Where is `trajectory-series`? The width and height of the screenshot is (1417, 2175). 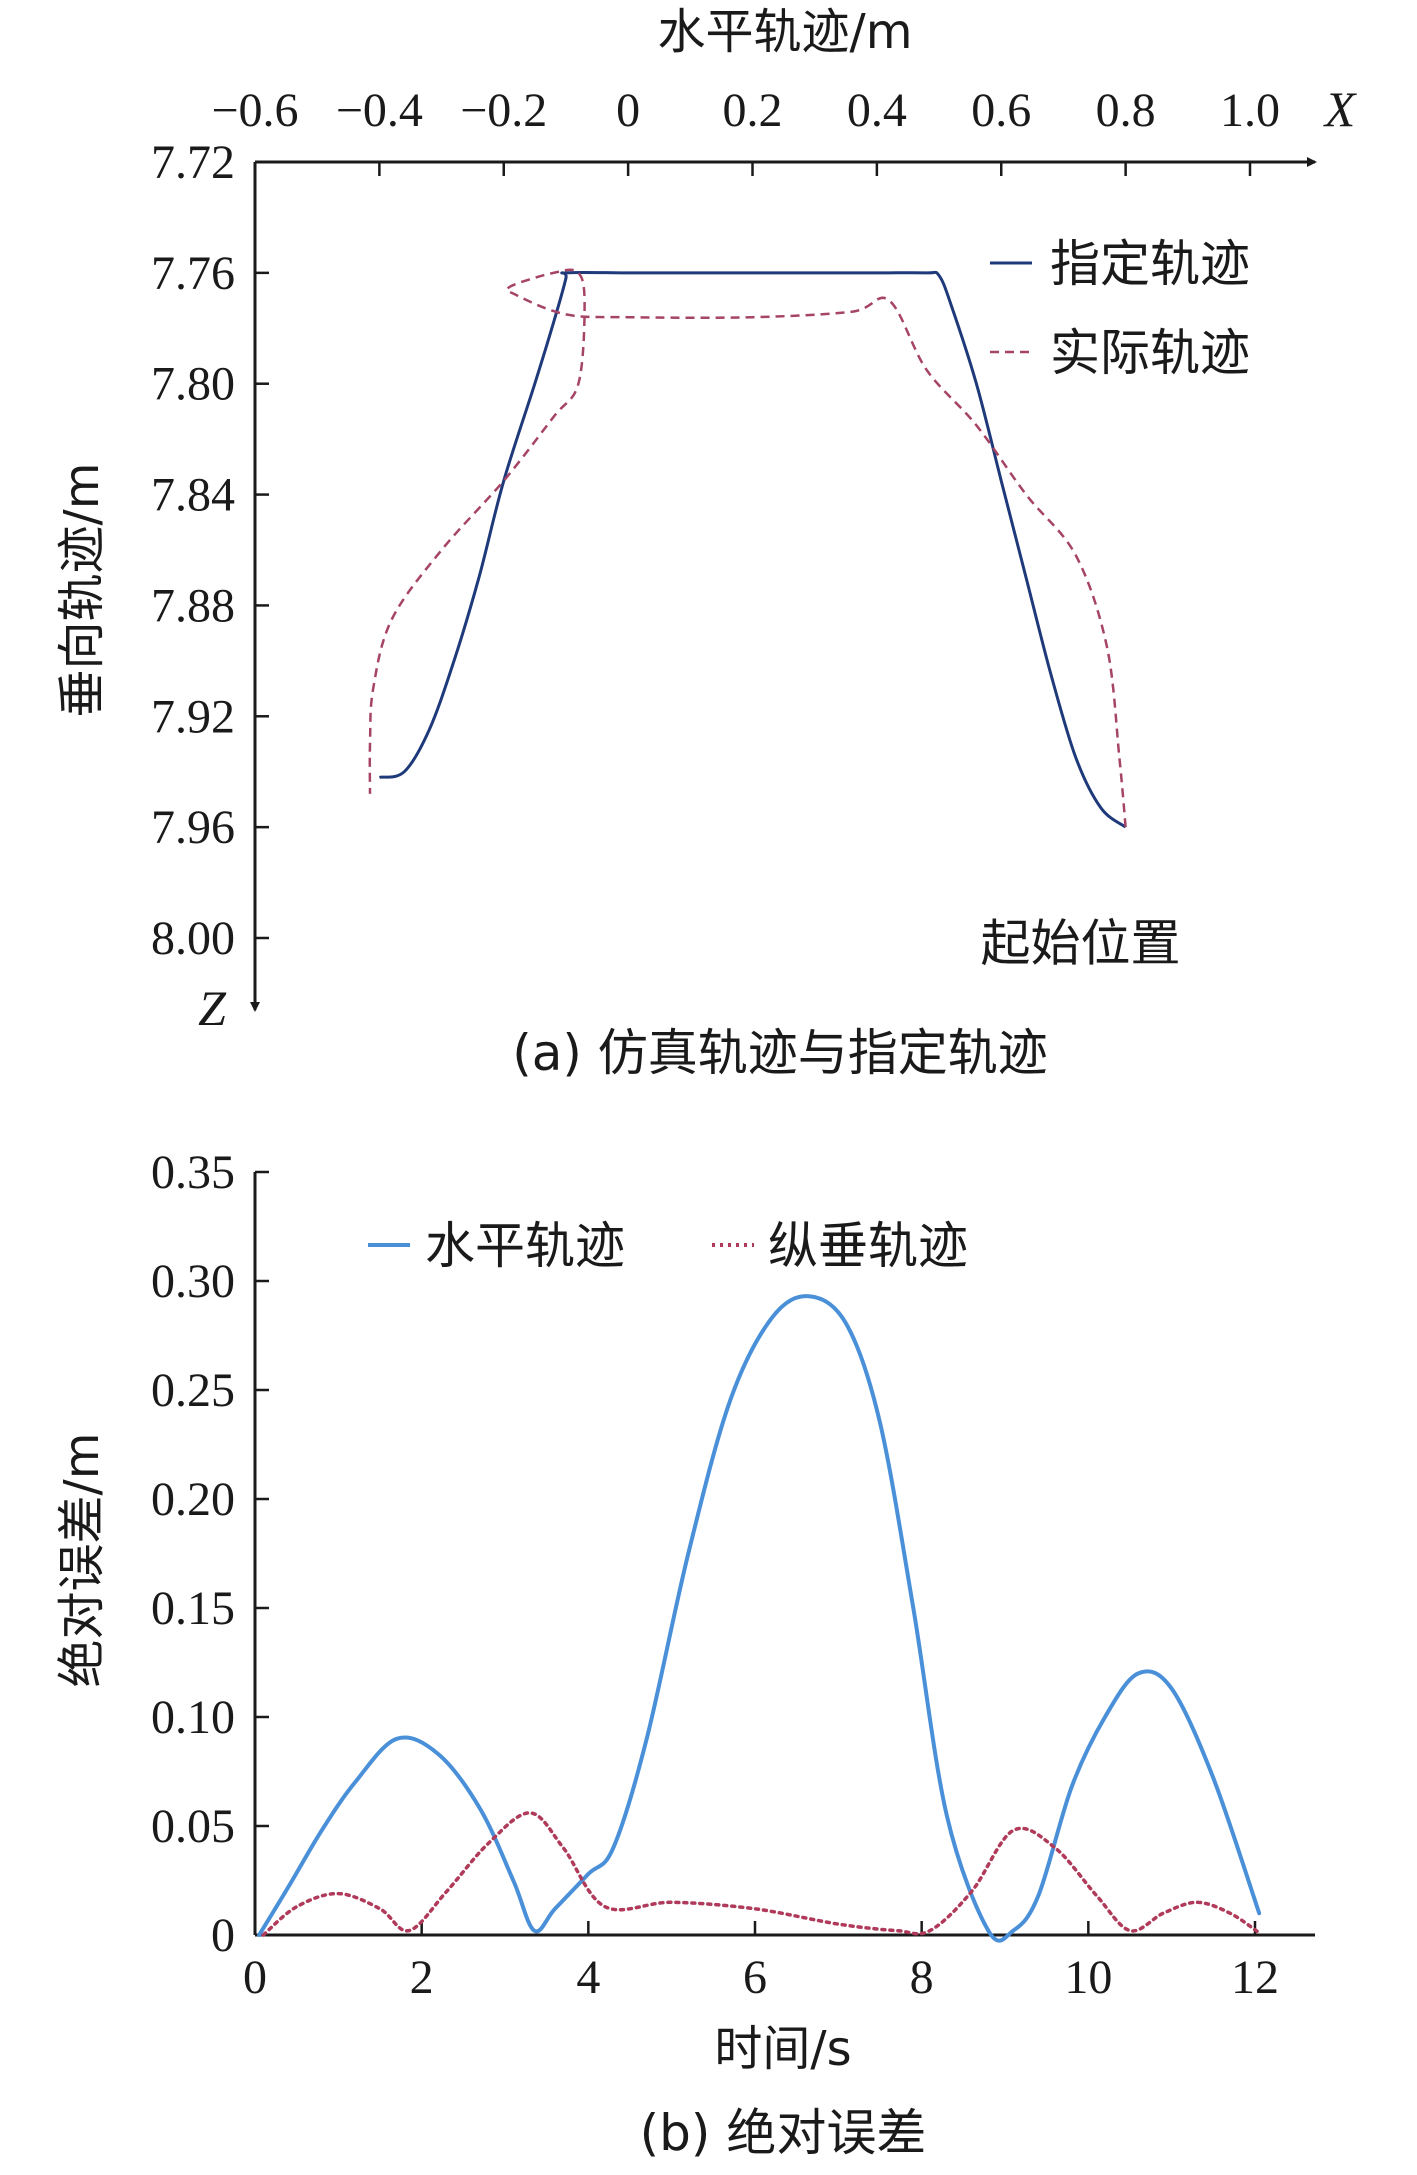
trajectory-series is located at coordinates (747, 548).